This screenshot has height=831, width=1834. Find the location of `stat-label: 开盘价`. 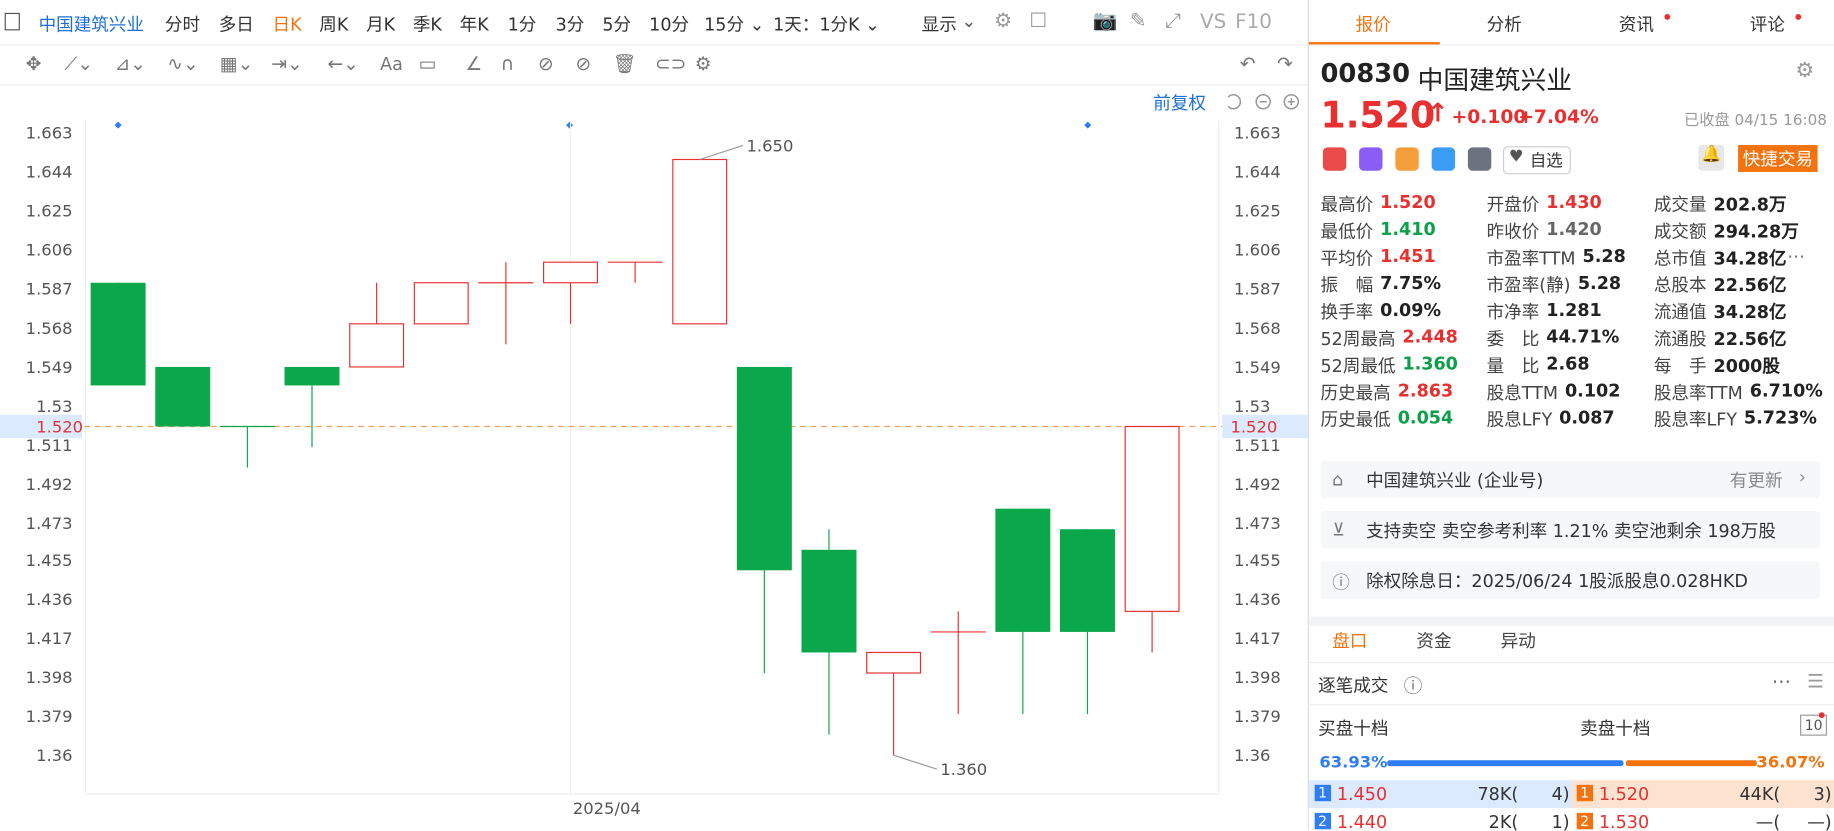

stat-label: 开盘价 is located at coordinates (1513, 205).